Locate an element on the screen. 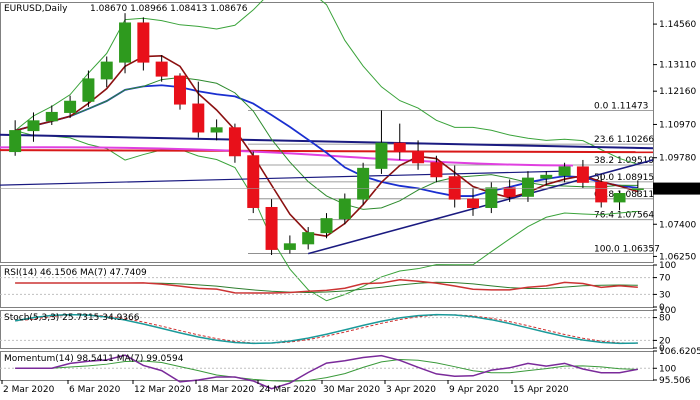 The height and width of the screenshot is (400, 700). trendline is located at coordinates (480, 207).